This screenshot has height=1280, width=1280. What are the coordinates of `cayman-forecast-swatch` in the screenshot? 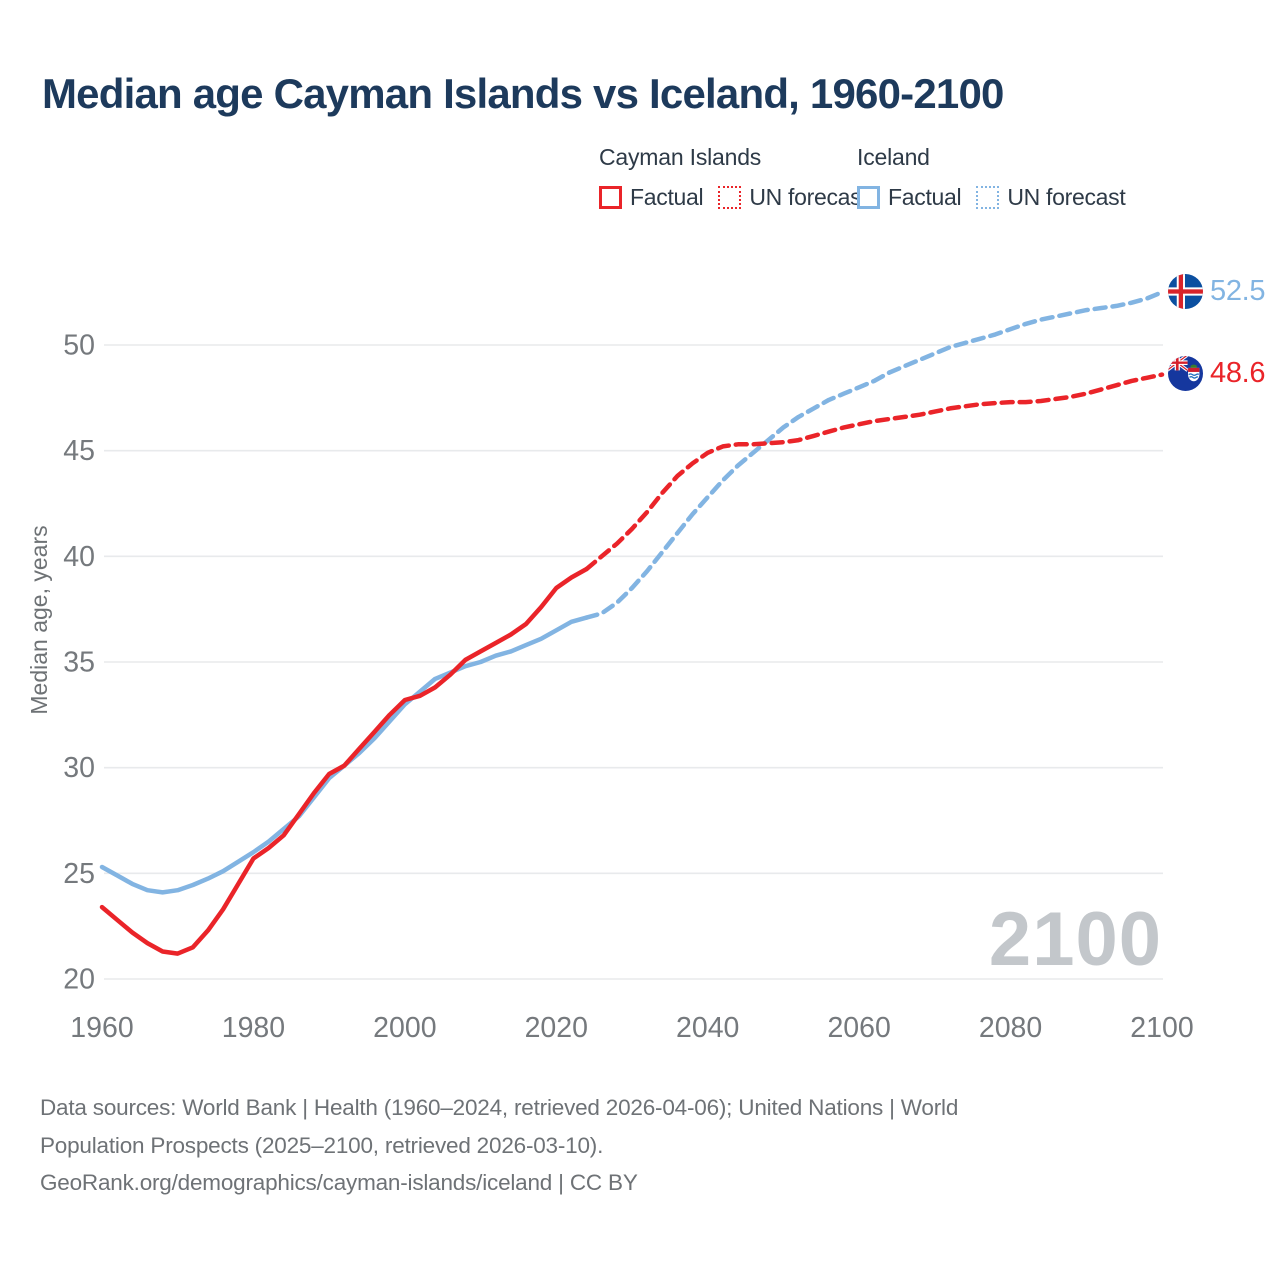 It's located at (730, 197).